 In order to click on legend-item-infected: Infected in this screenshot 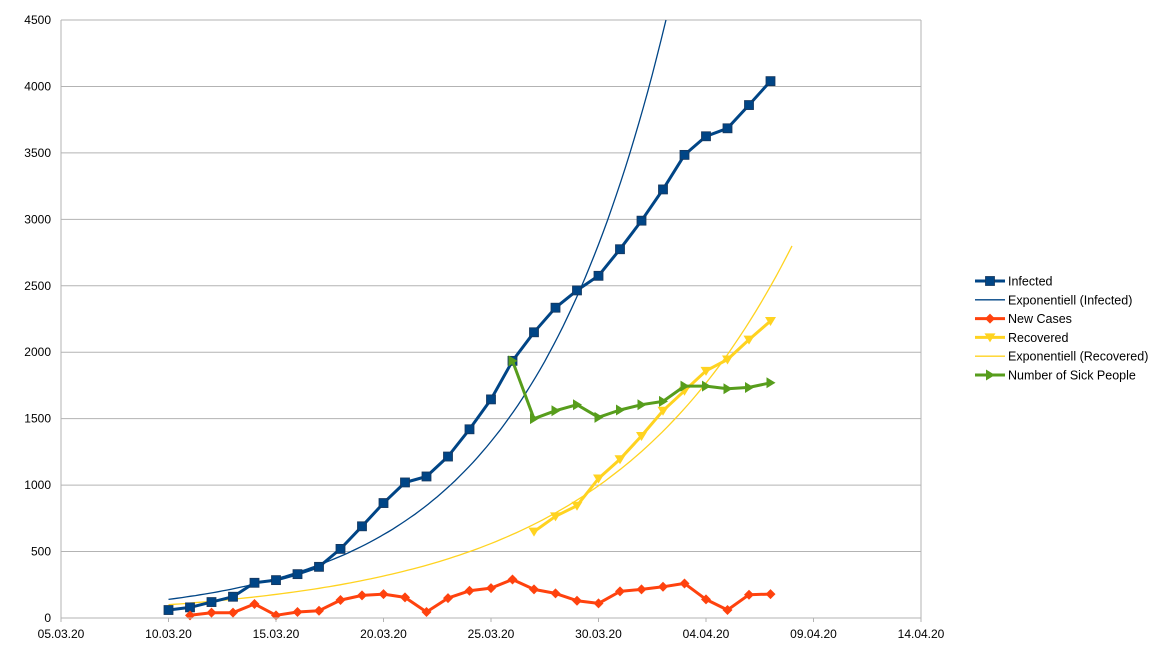, I will do `click(1014, 282)`.